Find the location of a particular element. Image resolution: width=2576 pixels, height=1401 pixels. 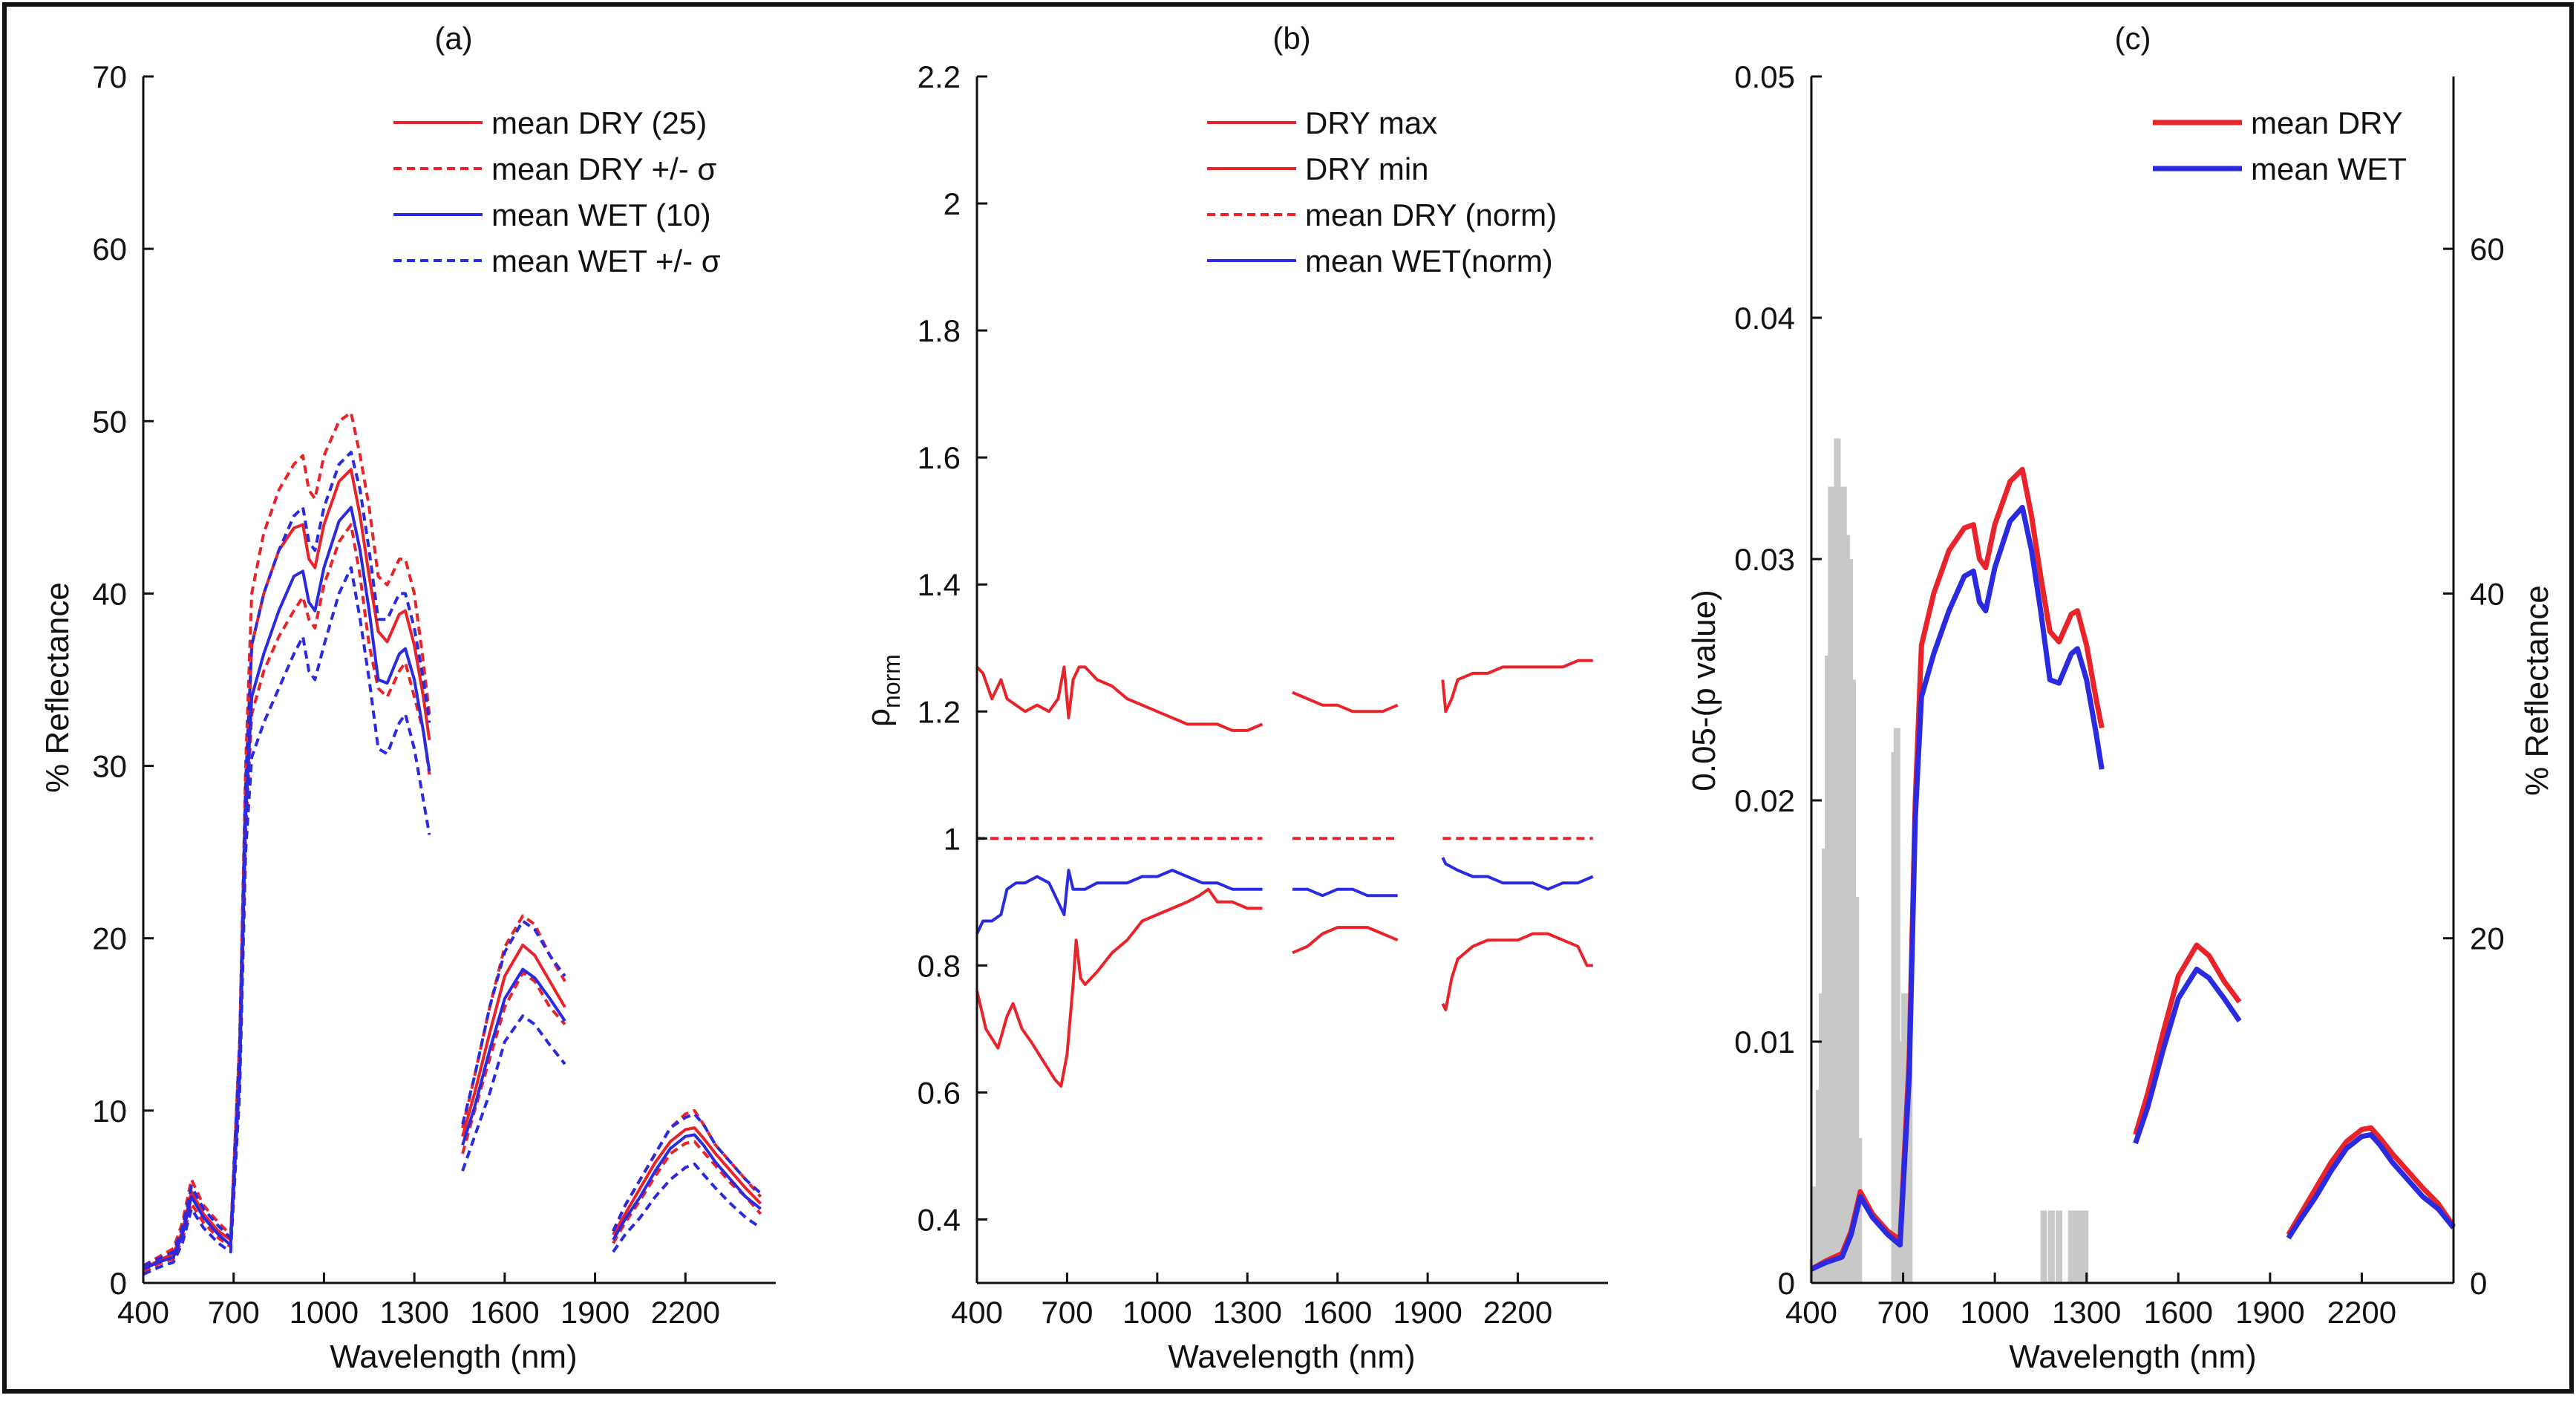

panel-a-y-tick-label-1: 10 is located at coordinates (109, 1111).